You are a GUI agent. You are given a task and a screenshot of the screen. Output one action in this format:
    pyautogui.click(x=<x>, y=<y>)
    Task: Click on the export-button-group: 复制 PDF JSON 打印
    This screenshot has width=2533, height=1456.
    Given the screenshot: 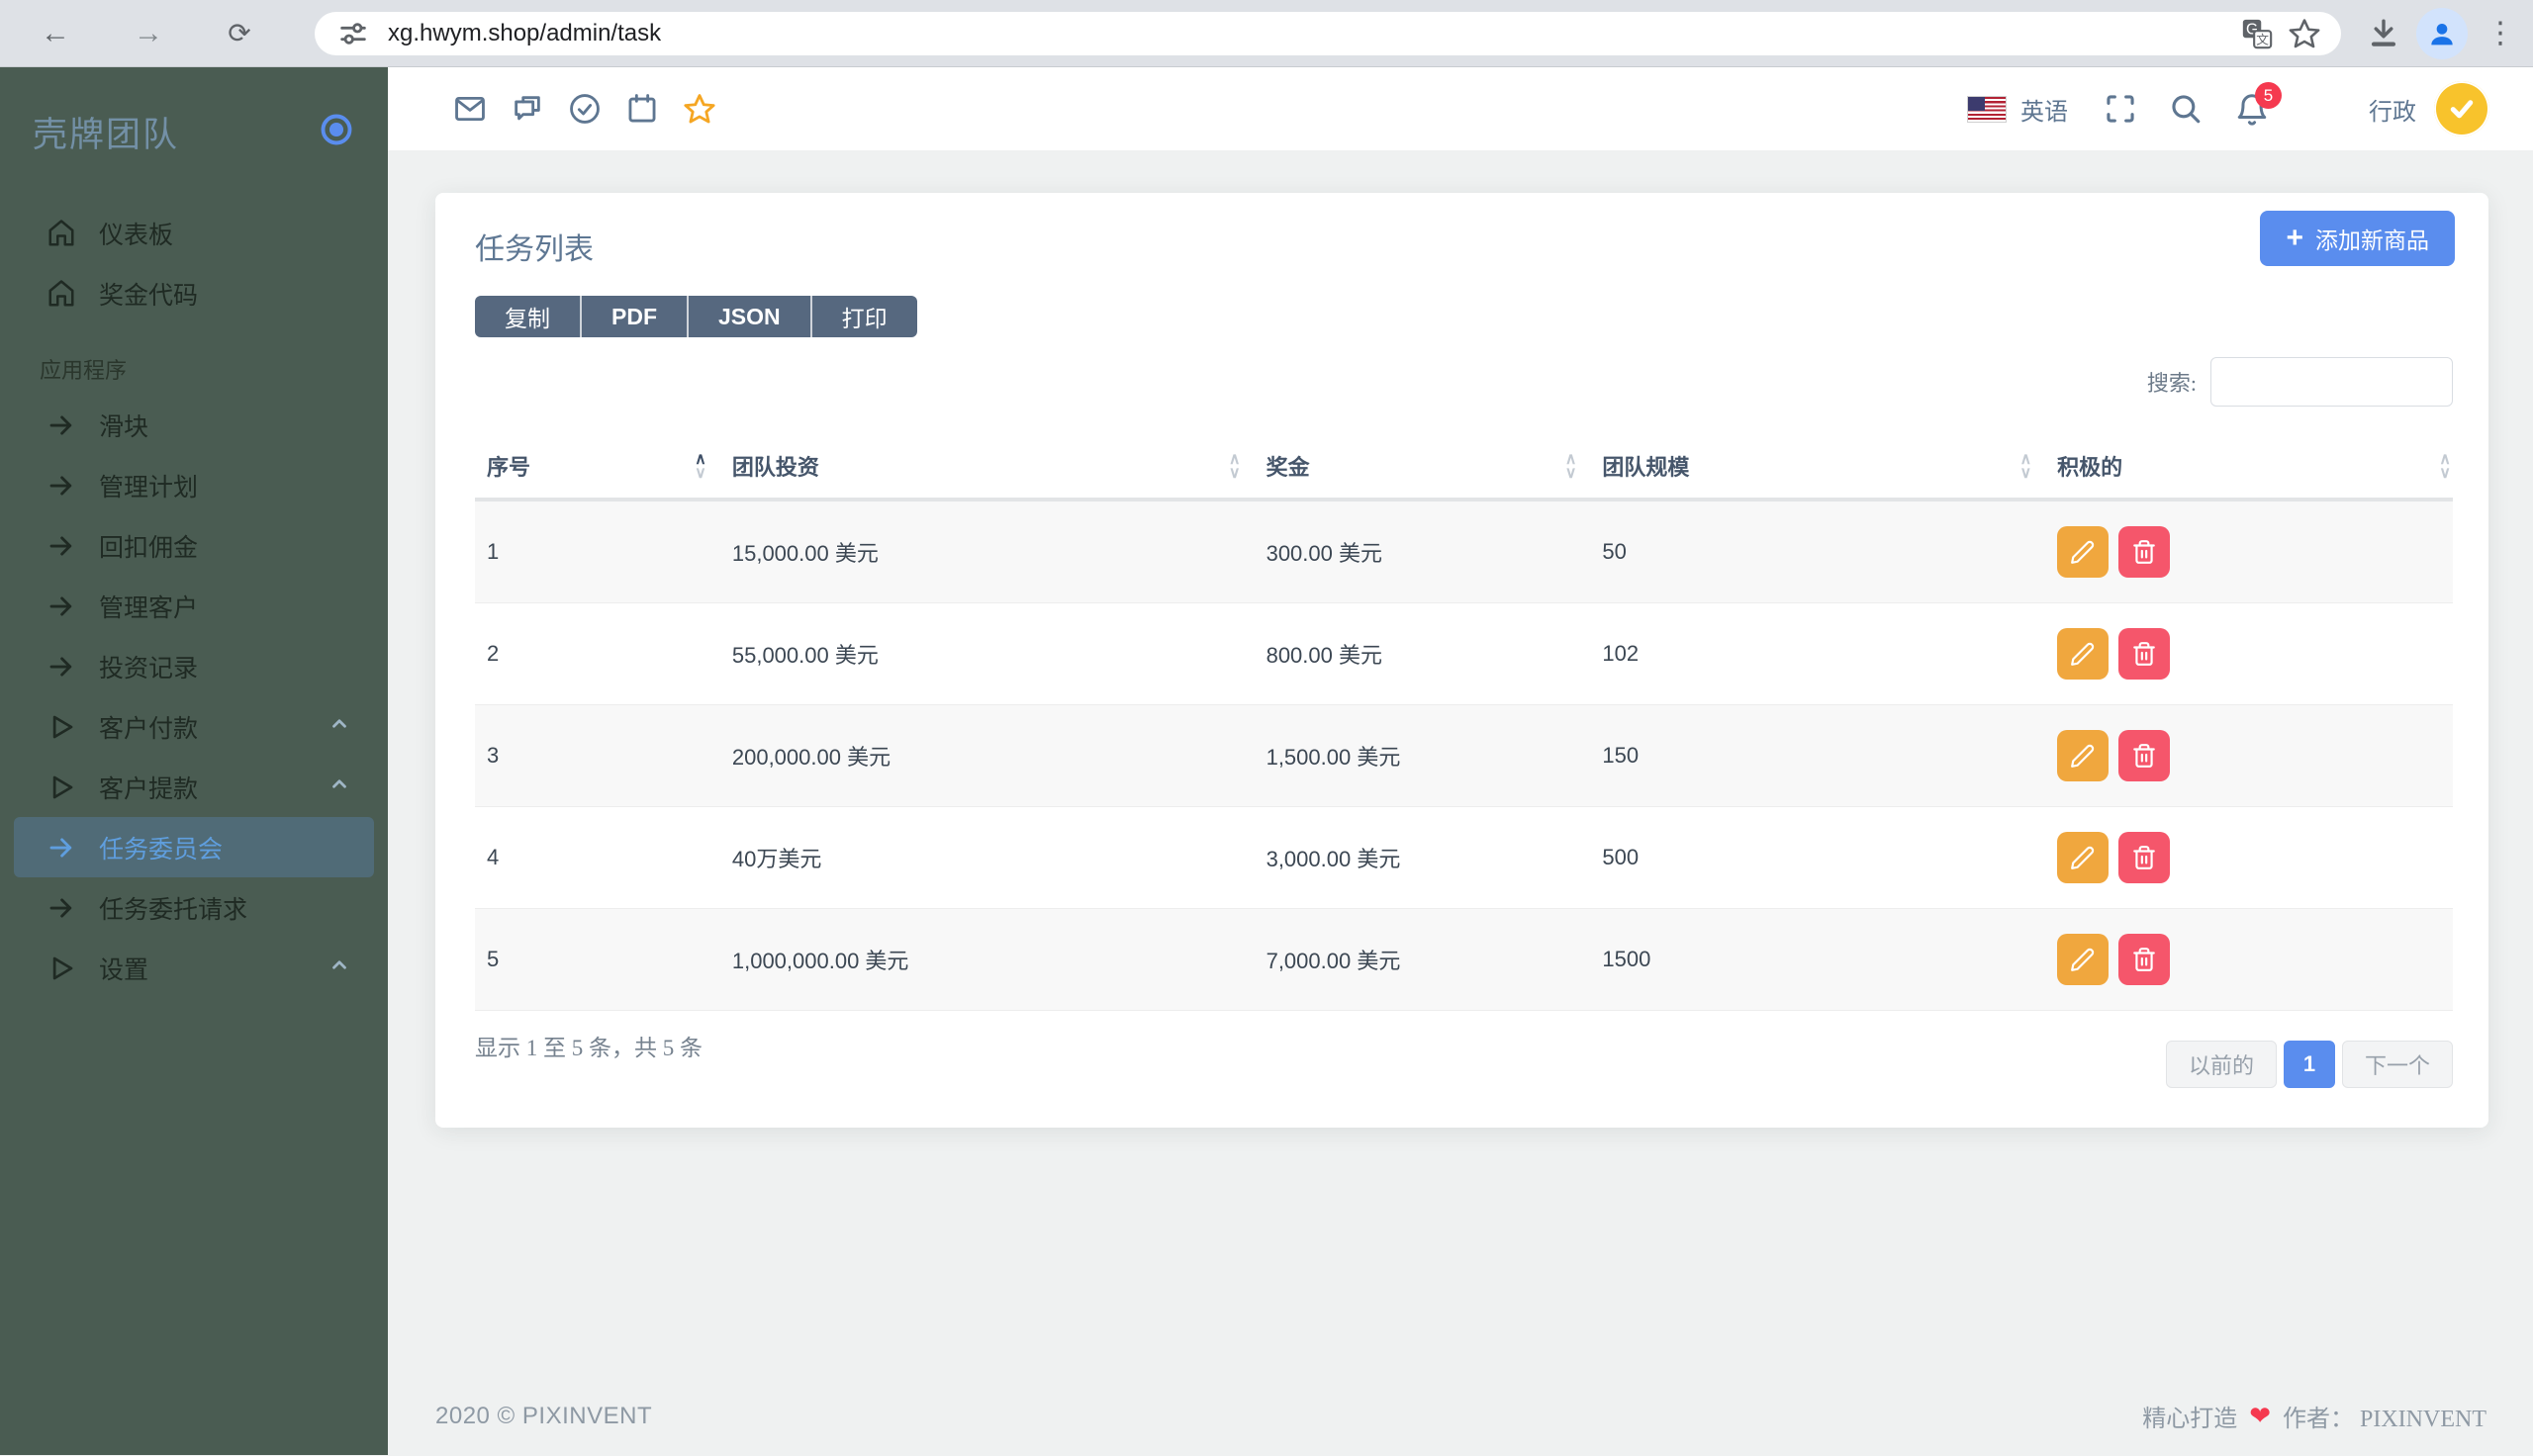 What is the action you would take?
    pyautogui.click(x=696, y=316)
    